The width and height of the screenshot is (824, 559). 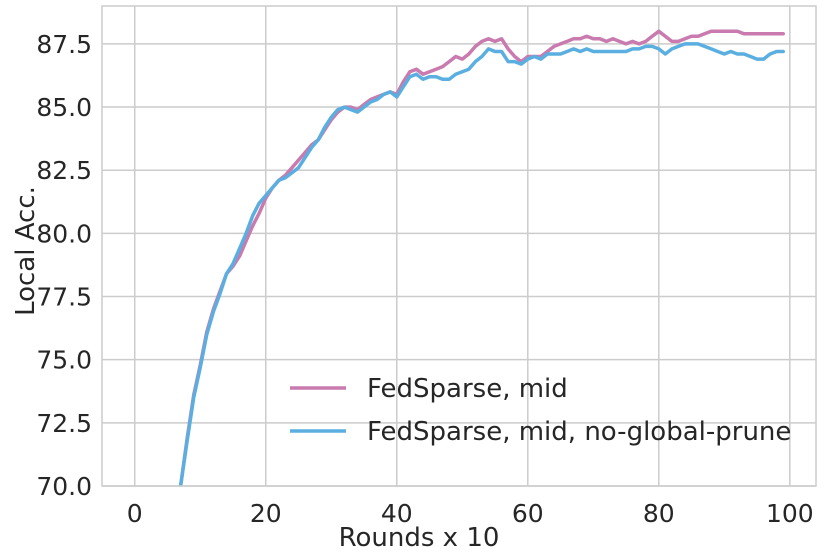 What do you see at coordinates (579, 432) in the screenshot?
I see `legend-label-fedsparse-mid-no-global-prune: FedSparse, mid, no-global-prune` at bounding box center [579, 432].